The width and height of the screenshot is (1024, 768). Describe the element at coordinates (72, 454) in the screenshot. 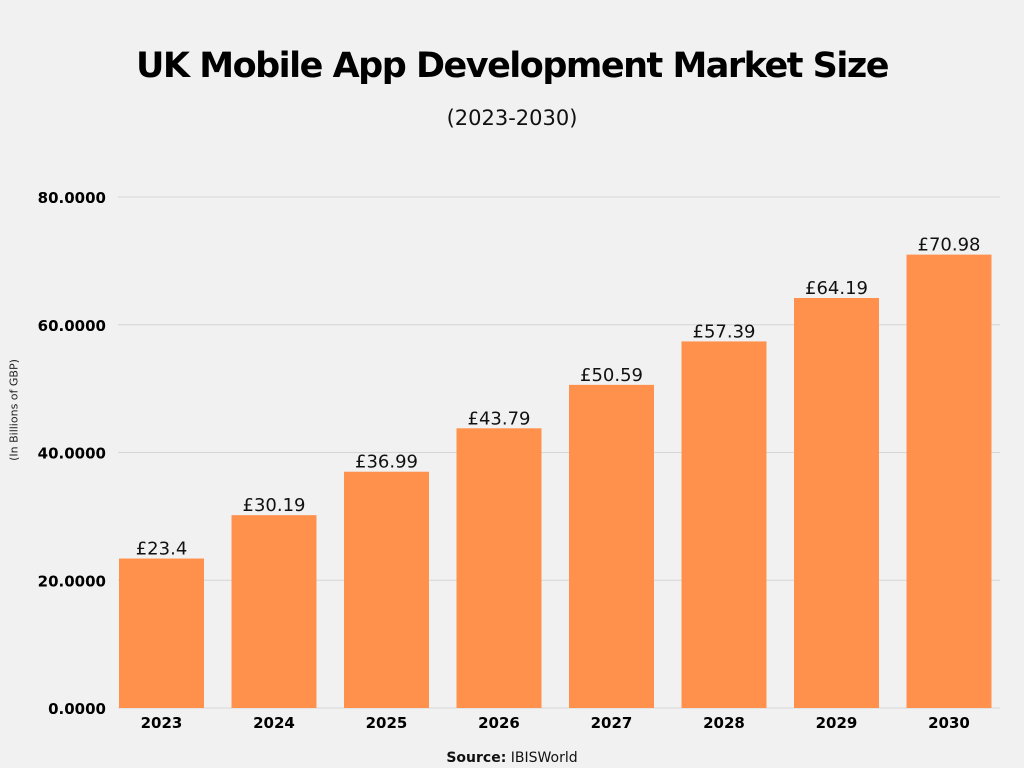

I see `y-tick-label: 40.0000` at that location.